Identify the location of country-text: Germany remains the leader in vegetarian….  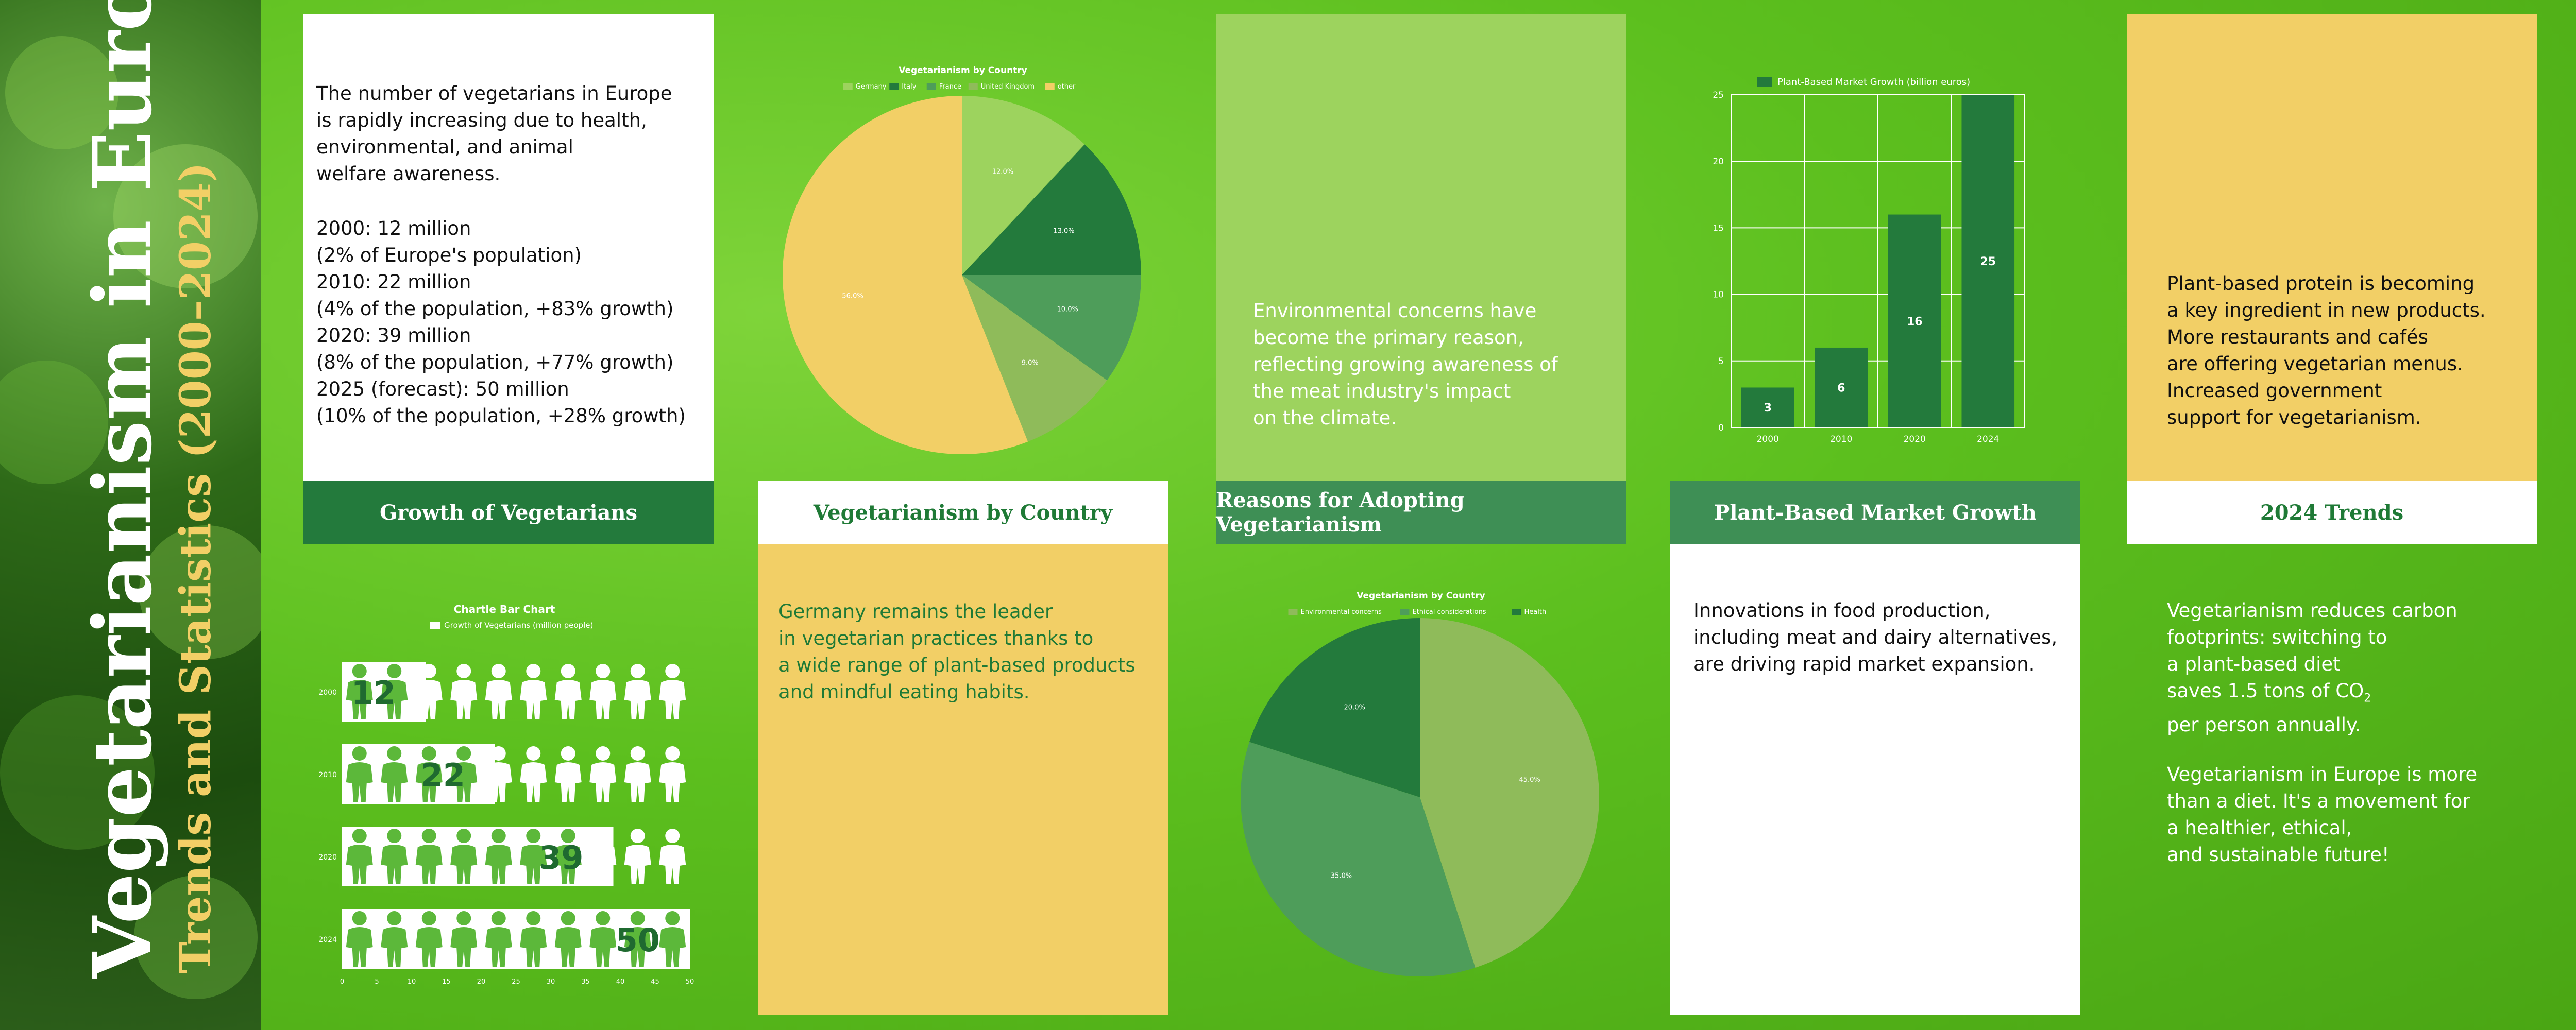
(957, 652).